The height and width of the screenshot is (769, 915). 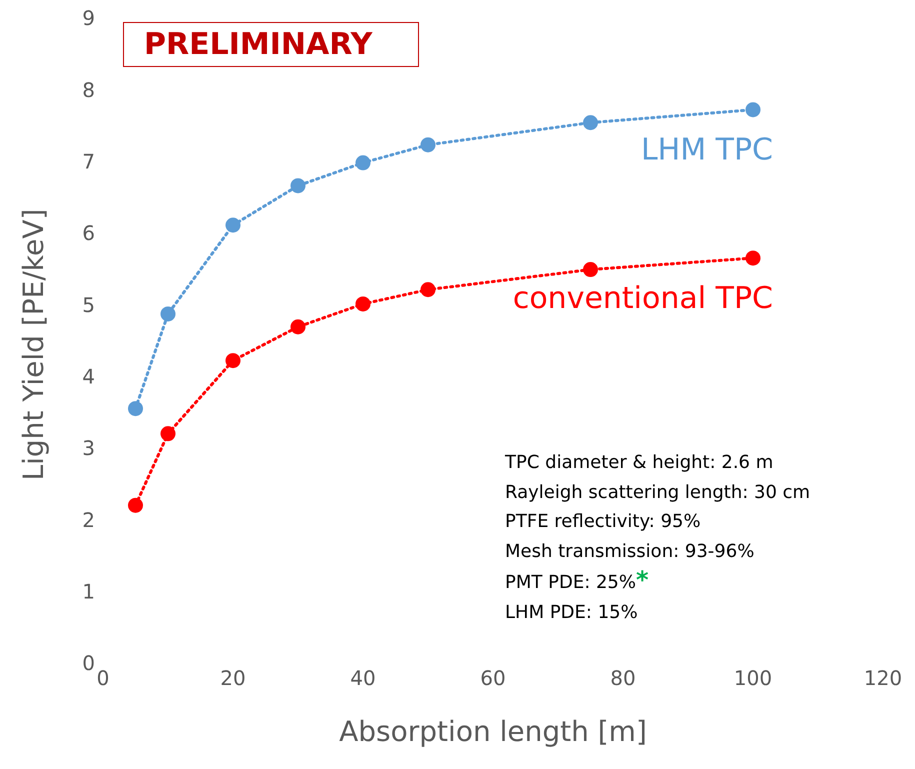 What do you see at coordinates (88, 376) in the screenshot?
I see `y-tick-label: 4` at bounding box center [88, 376].